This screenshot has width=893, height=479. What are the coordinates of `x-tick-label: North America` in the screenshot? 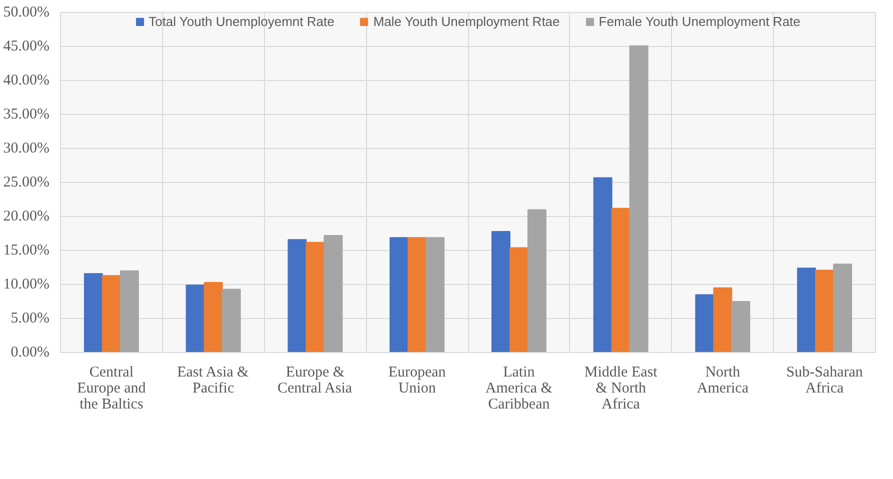 It's located at (722, 380).